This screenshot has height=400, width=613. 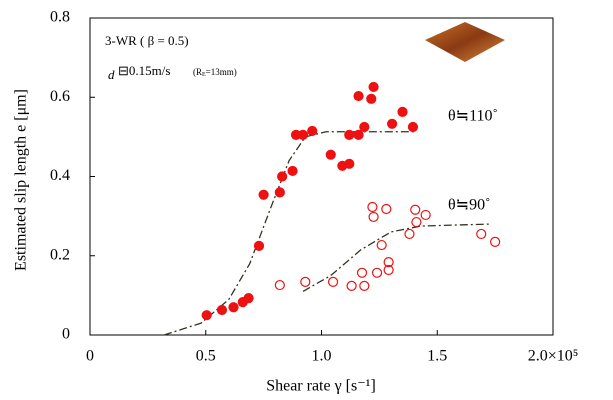 What do you see at coordinates (60, 175) in the screenshot?
I see `y-tick-label: 0.4` at bounding box center [60, 175].